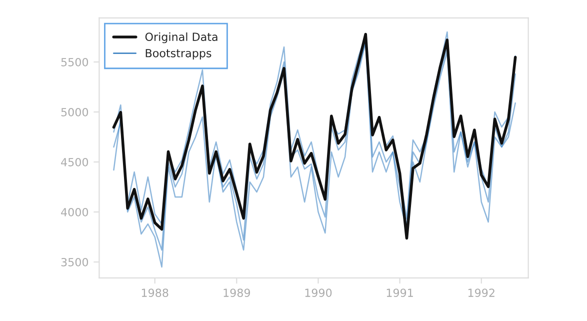  What do you see at coordinates (481, 293) in the screenshot?
I see `x-tick-label: 1992` at bounding box center [481, 293].